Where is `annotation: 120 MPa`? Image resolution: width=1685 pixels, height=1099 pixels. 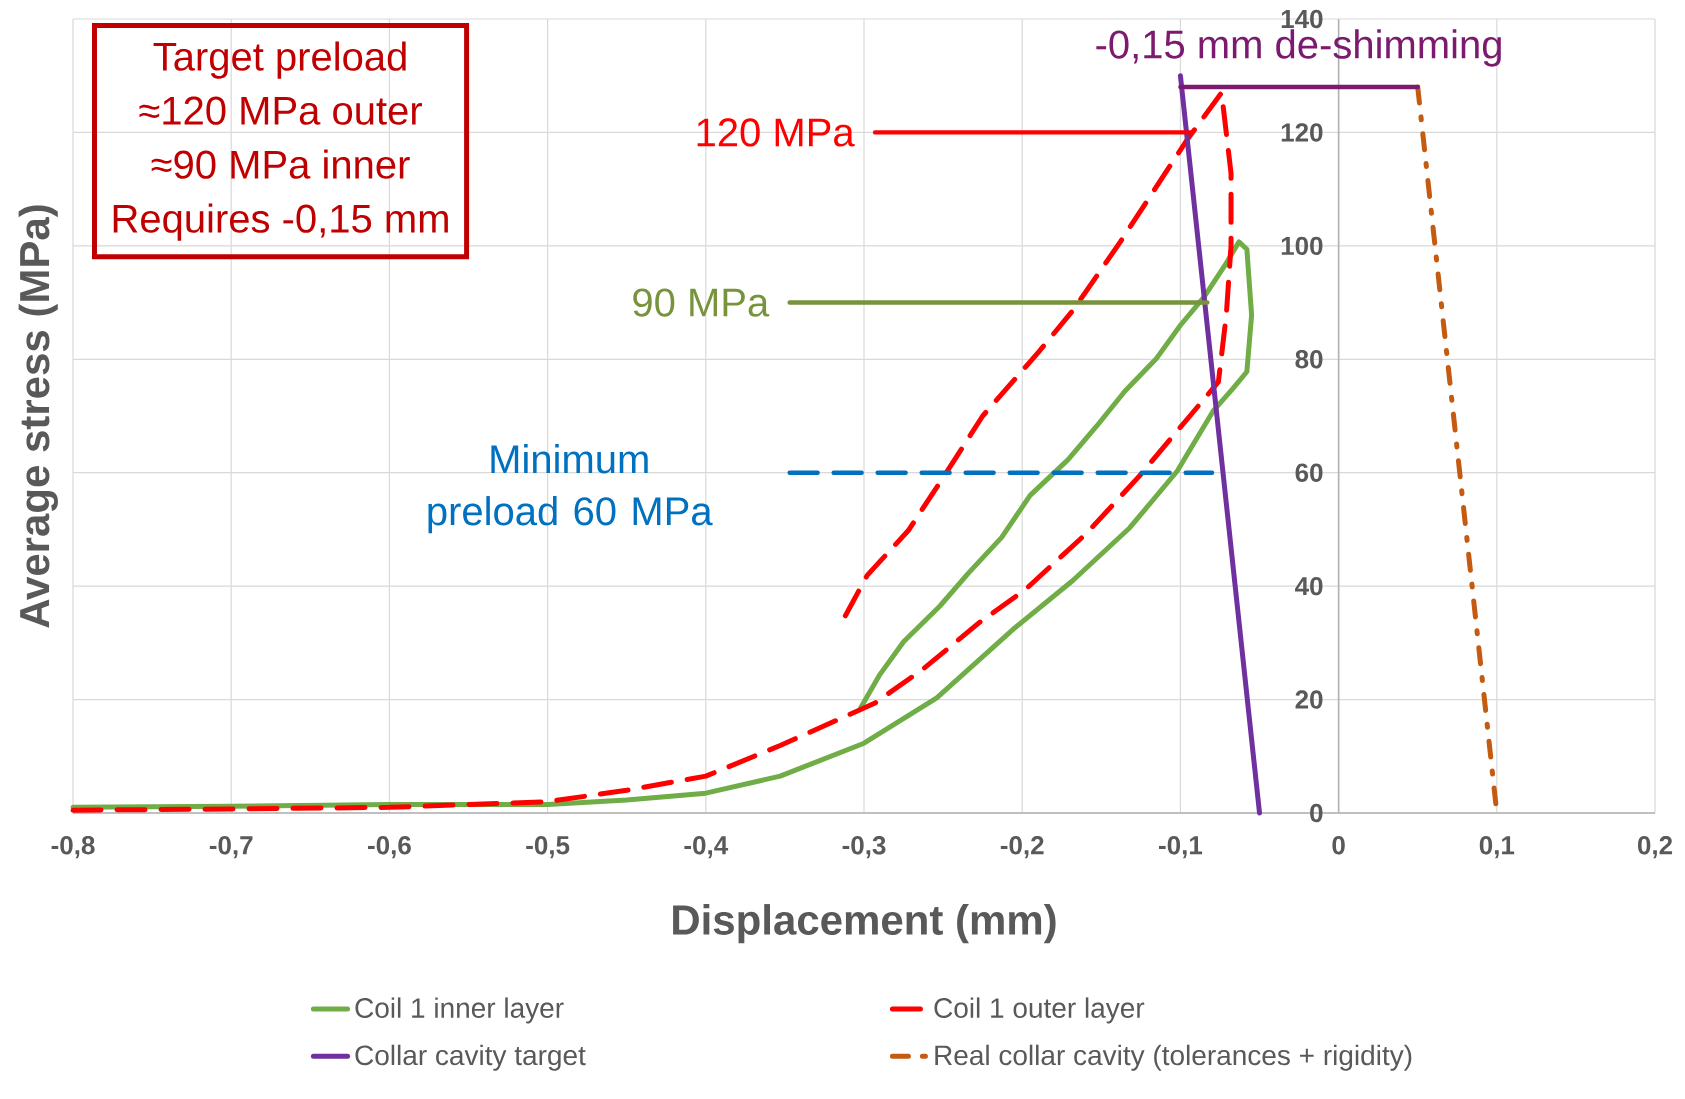
annotation: 120 MPa is located at coordinates (776, 132).